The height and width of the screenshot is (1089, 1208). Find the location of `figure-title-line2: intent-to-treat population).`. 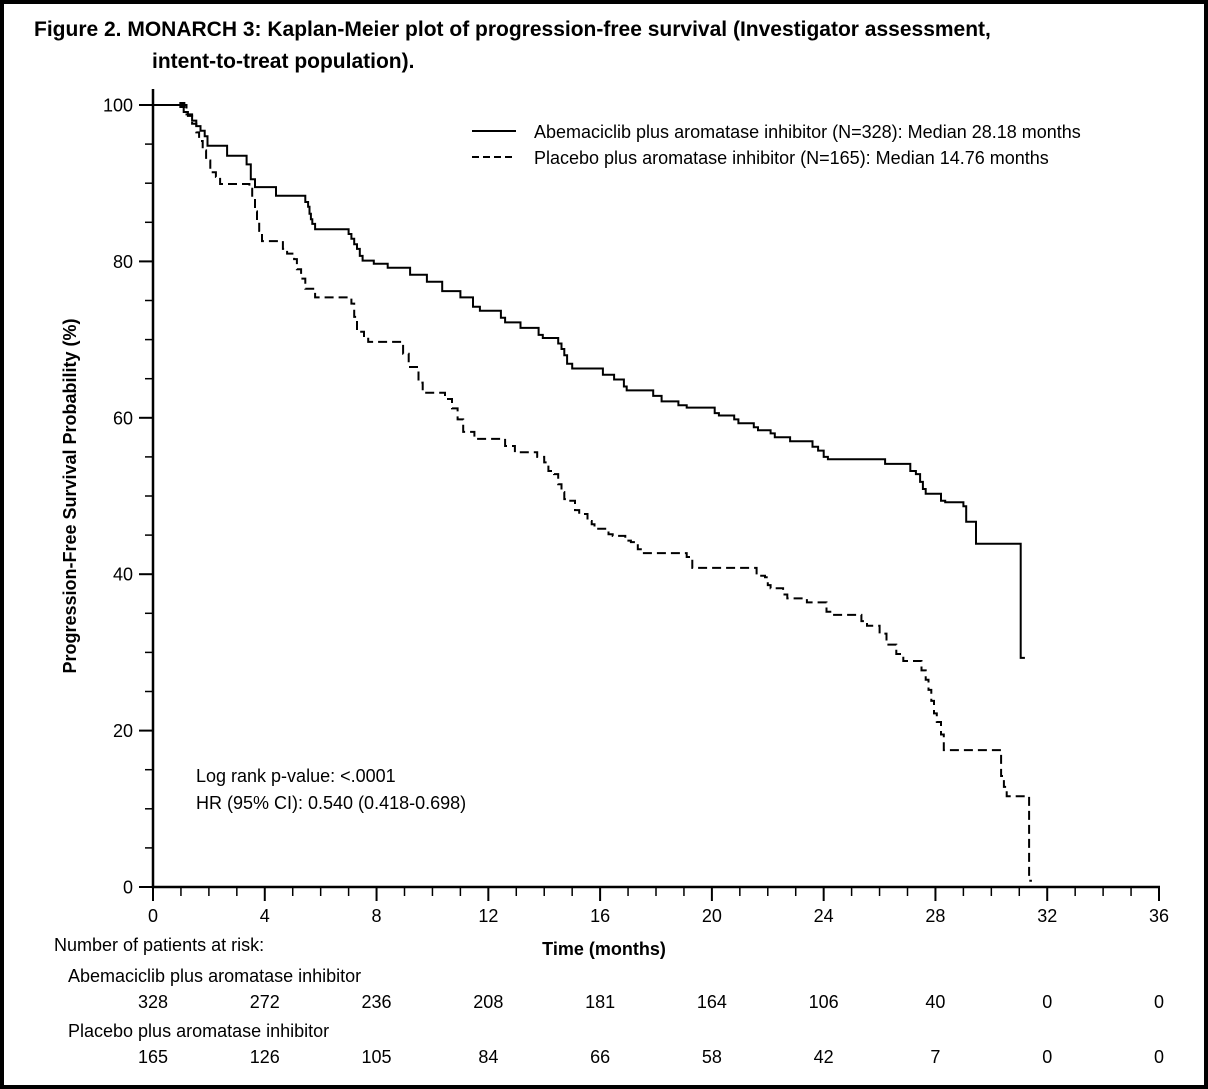

figure-title-line2: intent-to-treat population). is located at coordinates (283, 61).